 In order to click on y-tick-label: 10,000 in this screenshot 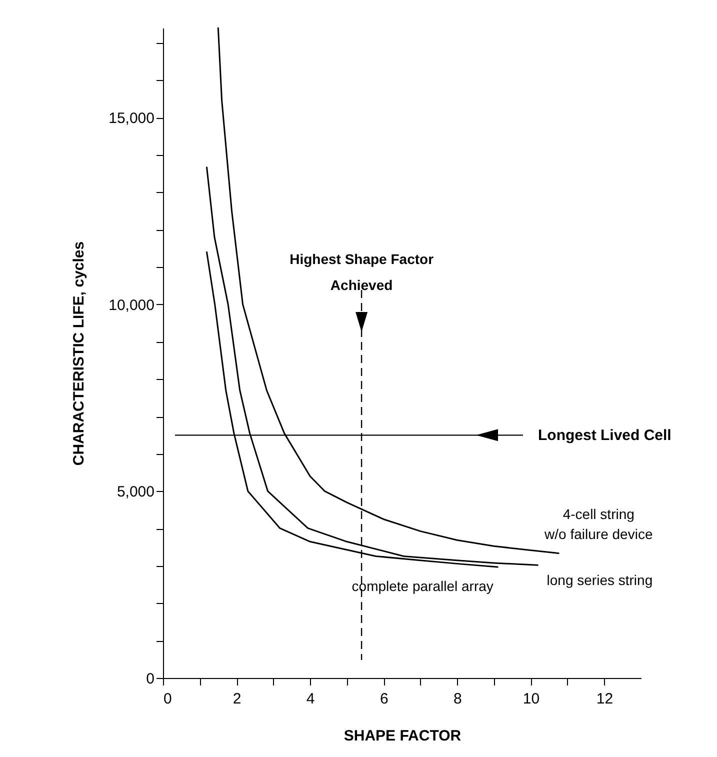, I will do `click(131, 305)`.